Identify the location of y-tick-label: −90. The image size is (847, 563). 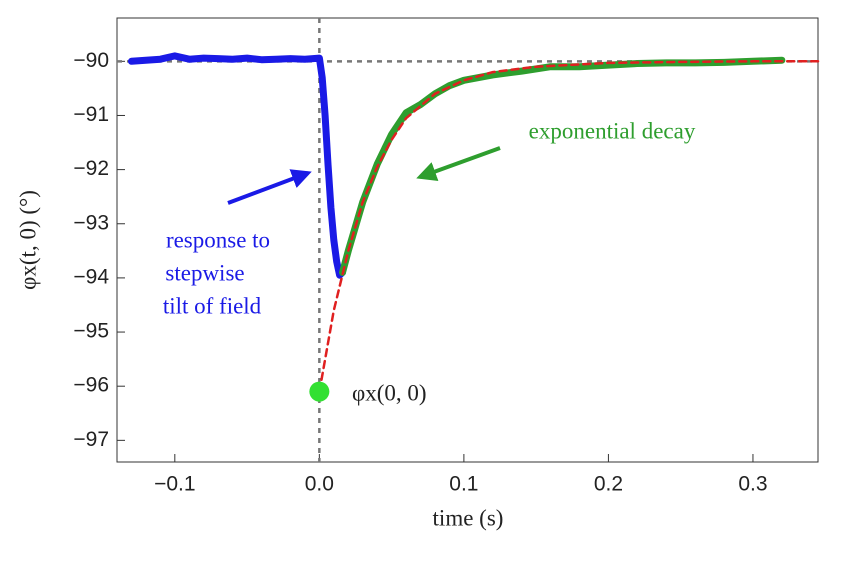
(91, 60).